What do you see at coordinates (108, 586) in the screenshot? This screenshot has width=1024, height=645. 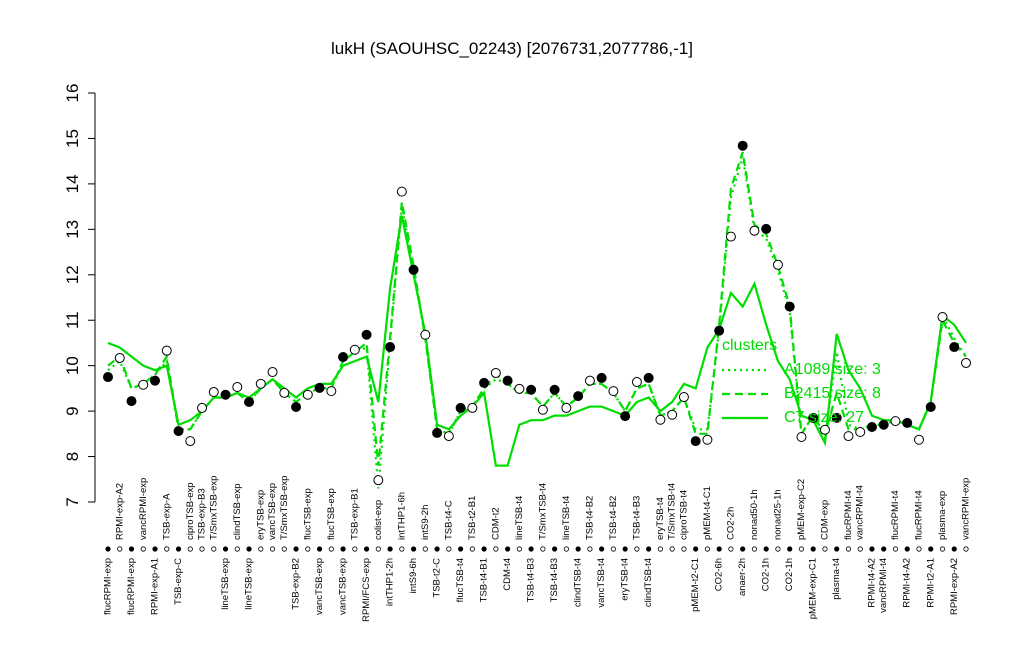 I see `x-tick-label: flucRPMI-exp` at bounding box center [108, 586].